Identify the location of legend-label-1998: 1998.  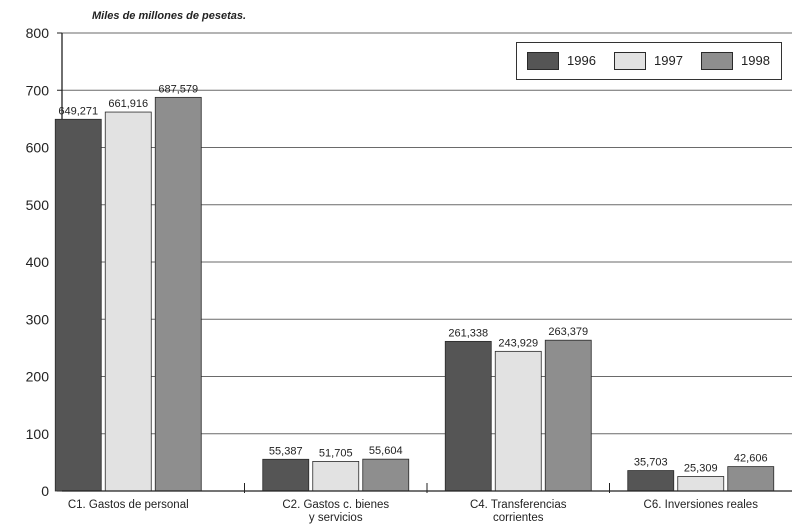
(755, 60).